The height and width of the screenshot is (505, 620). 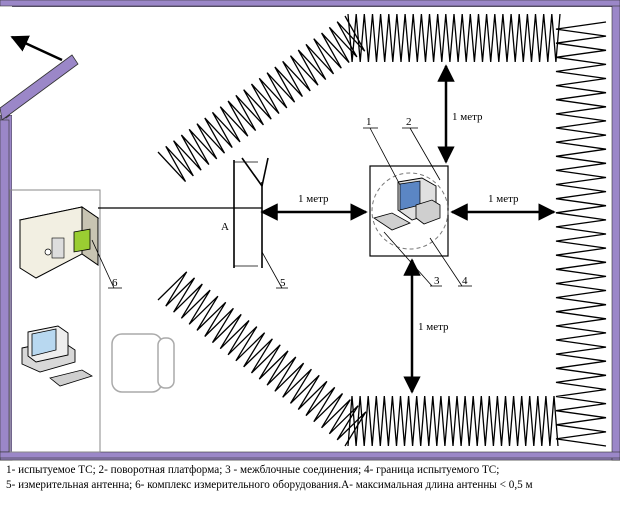 I want to click on distance-eut-right: 1 метр, so click(x=503, y=199).